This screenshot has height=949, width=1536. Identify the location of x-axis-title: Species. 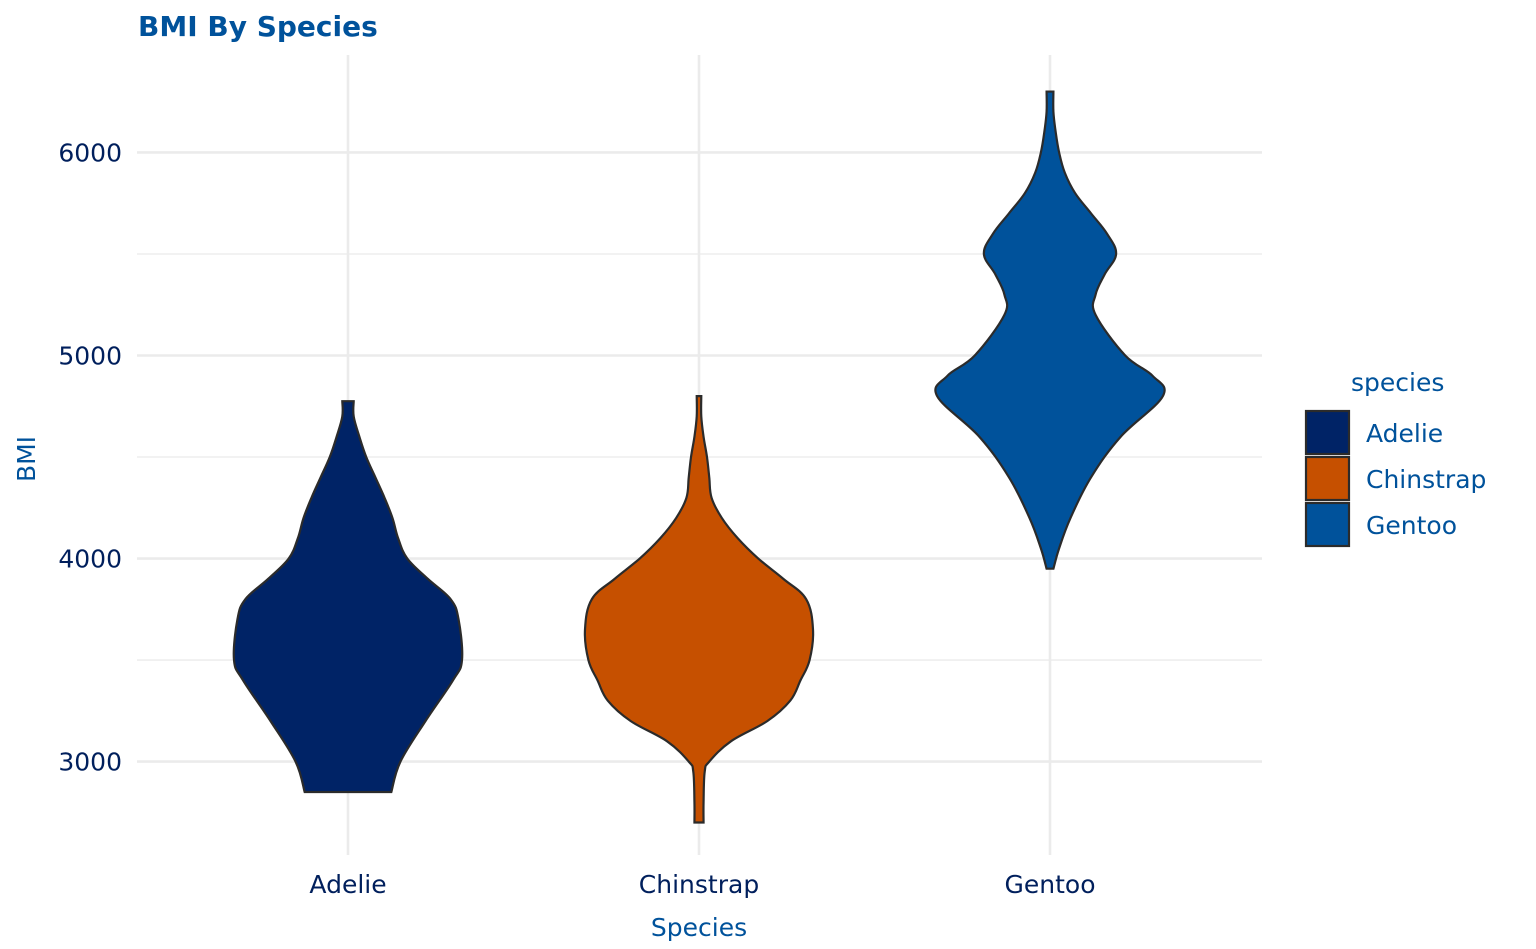
(699, 927).